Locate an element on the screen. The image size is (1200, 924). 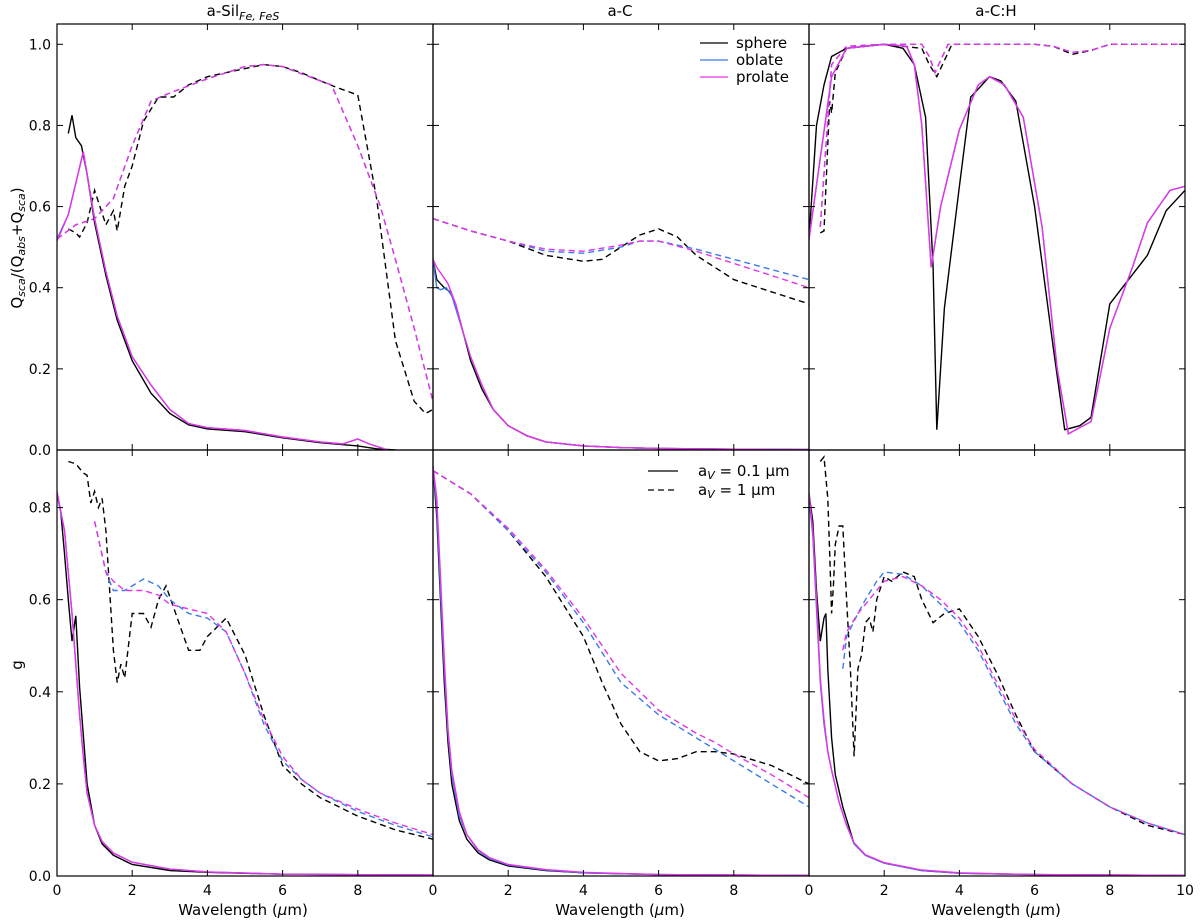
panel-title-ac: a-C is located at coordinates (619, 11).